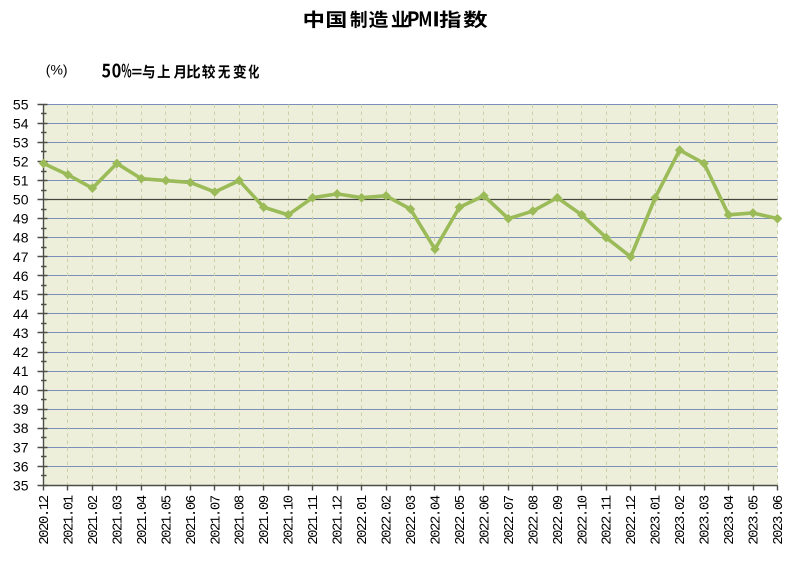 This screenshot has height=566, width=795. Describe the element at coordinates (21, 257) in the screenshot. I see `svg-text: 47` at that location.